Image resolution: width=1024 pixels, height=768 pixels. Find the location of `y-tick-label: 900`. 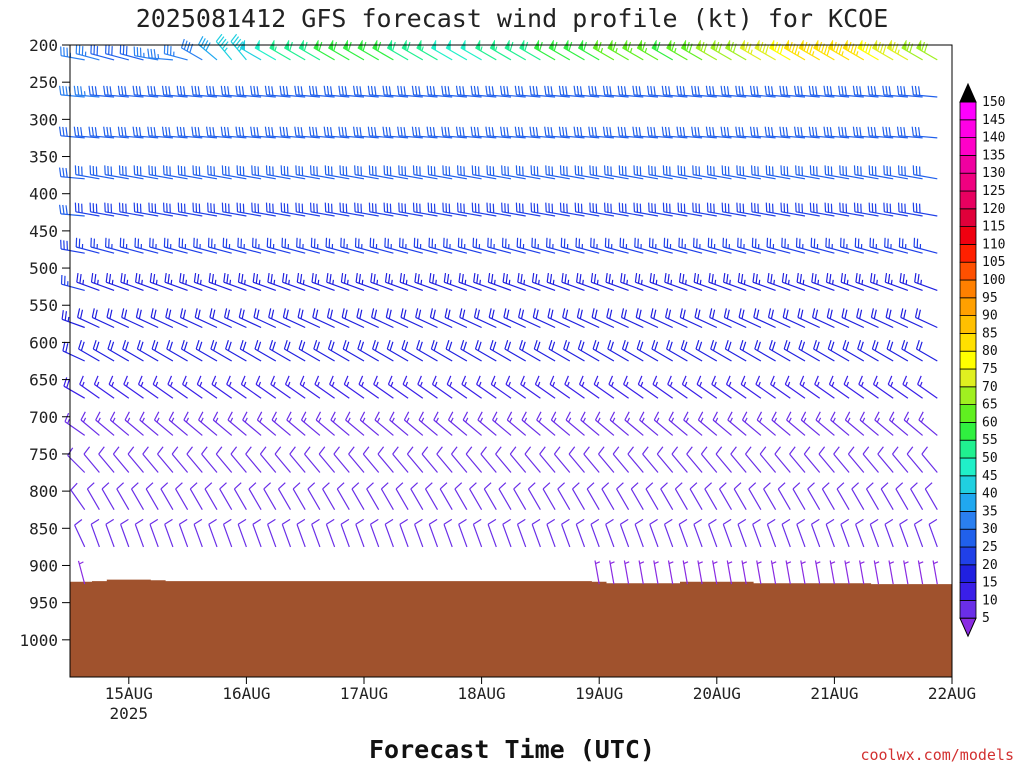

y-tick-label: 900 is located at coordinates (43, 565).